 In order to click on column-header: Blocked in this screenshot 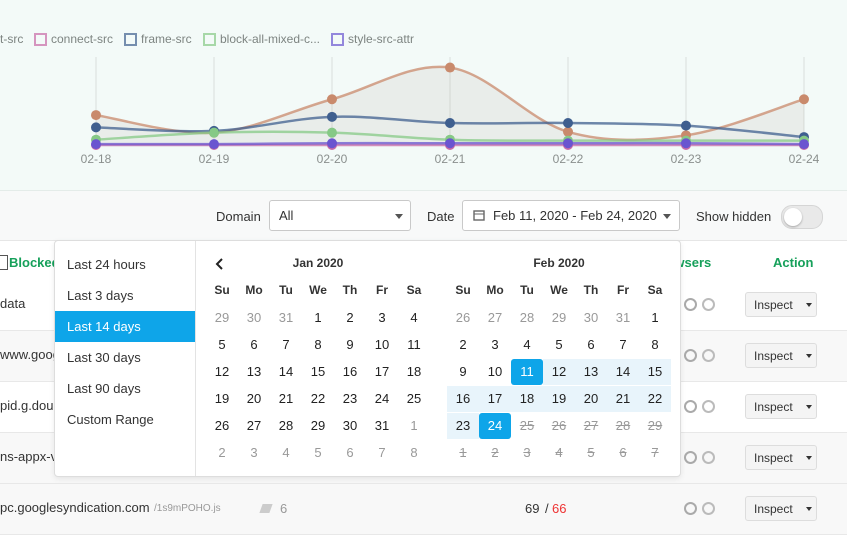, I will do `click(34, 262)`.